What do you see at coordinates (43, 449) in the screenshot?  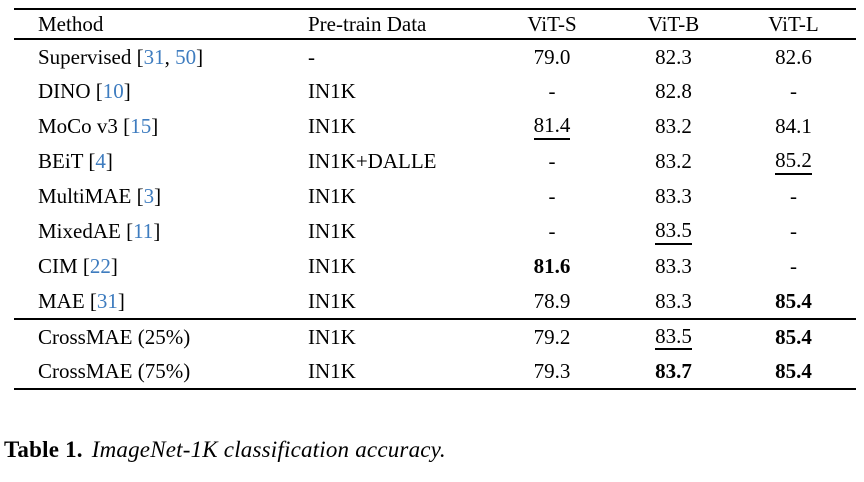 I see `table-caption-label: Table 1.` at bounding box center [43, 449].